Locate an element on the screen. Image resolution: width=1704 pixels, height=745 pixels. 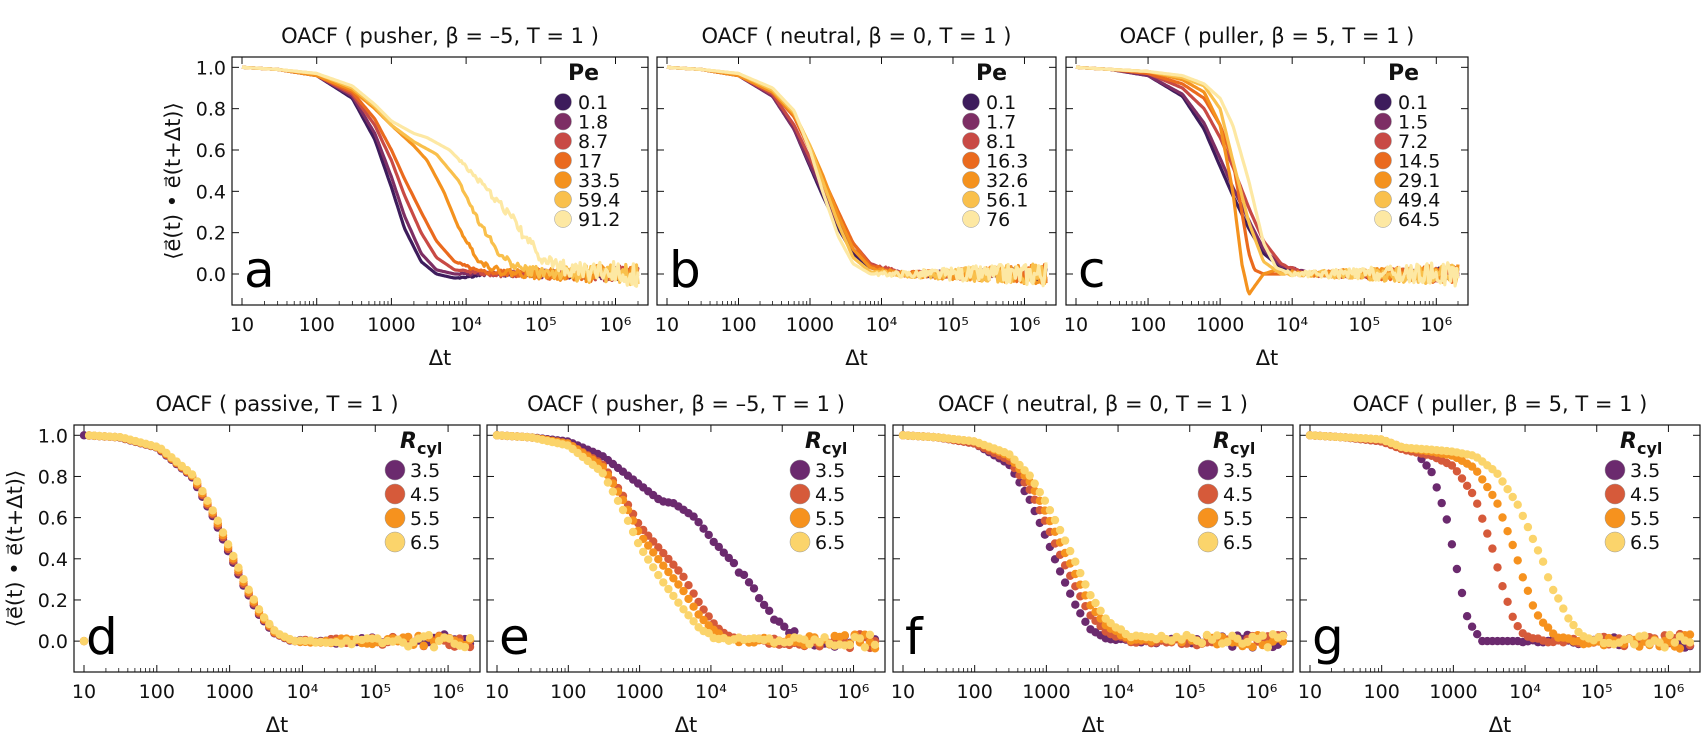
y-tick-label: 0.8 is located at coordinates (211, 110).